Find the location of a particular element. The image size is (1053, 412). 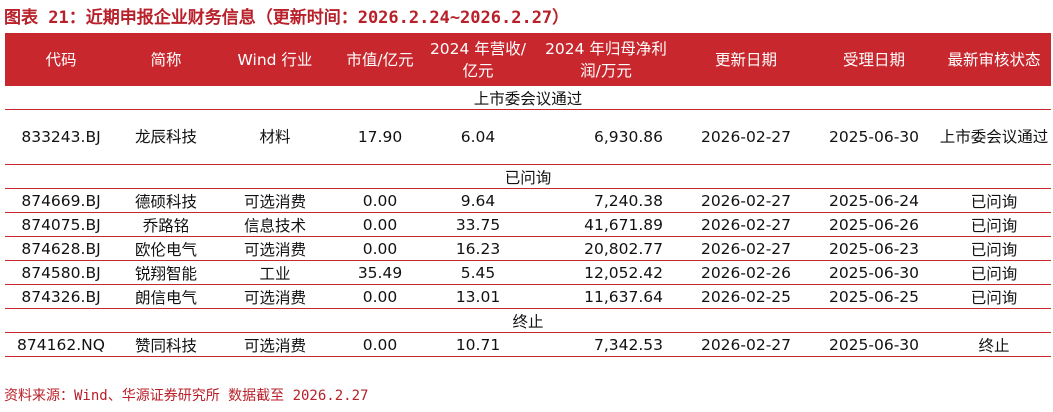

cell-code: 874162.NQ is located at coordinates (61, 344).